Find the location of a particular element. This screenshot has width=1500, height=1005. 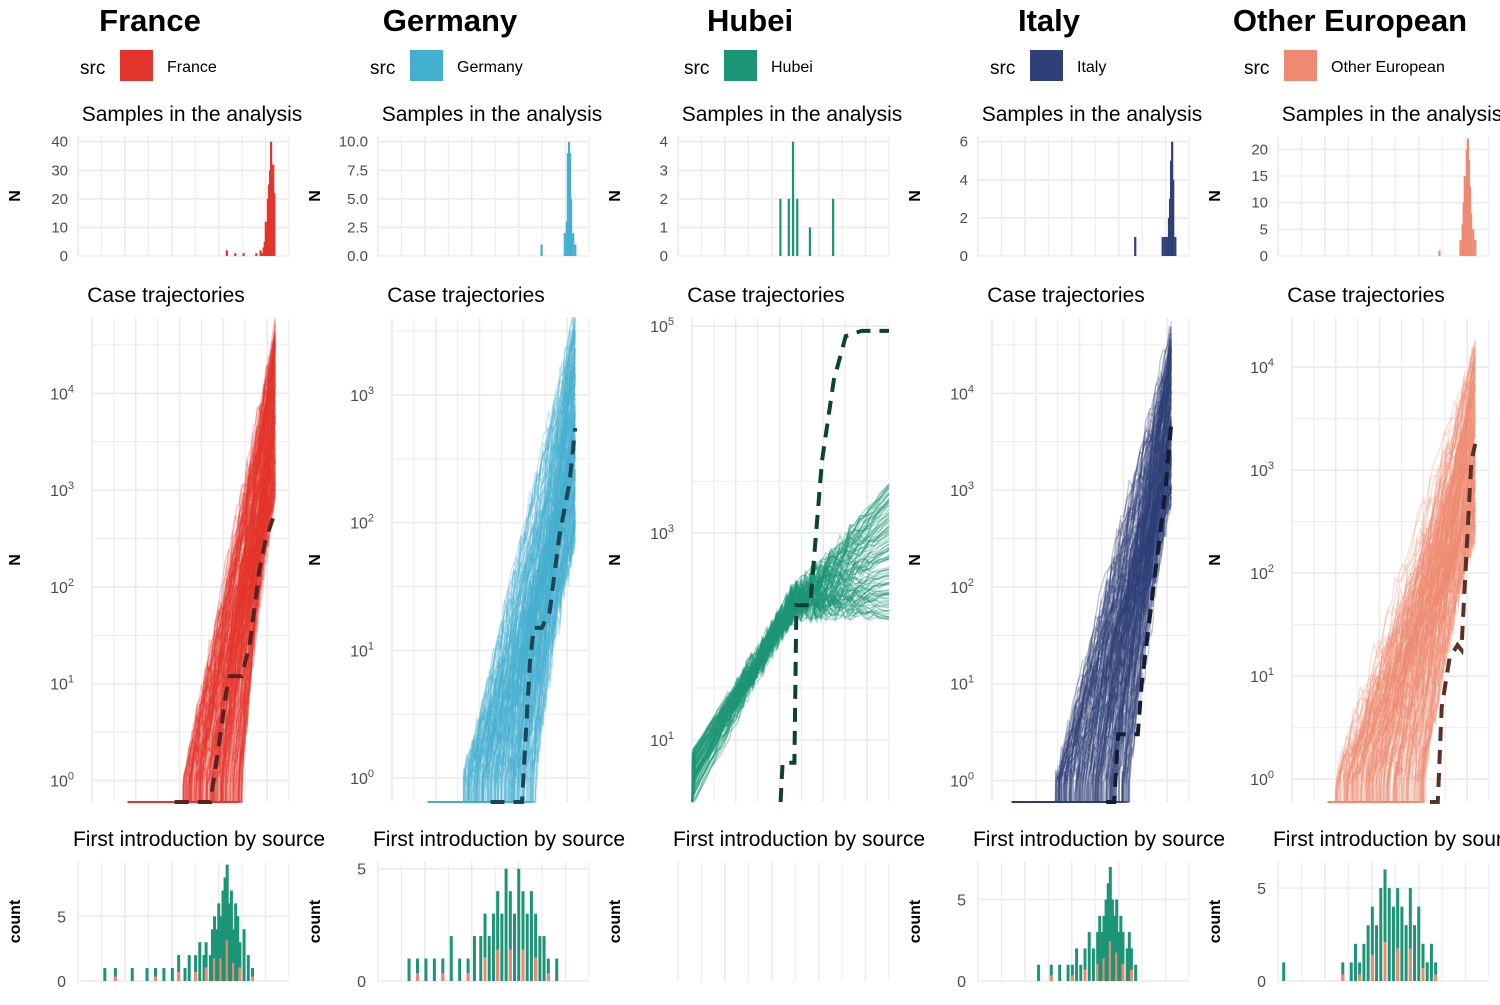

y-tick-label: 3 is located at coordinates (664, 170).